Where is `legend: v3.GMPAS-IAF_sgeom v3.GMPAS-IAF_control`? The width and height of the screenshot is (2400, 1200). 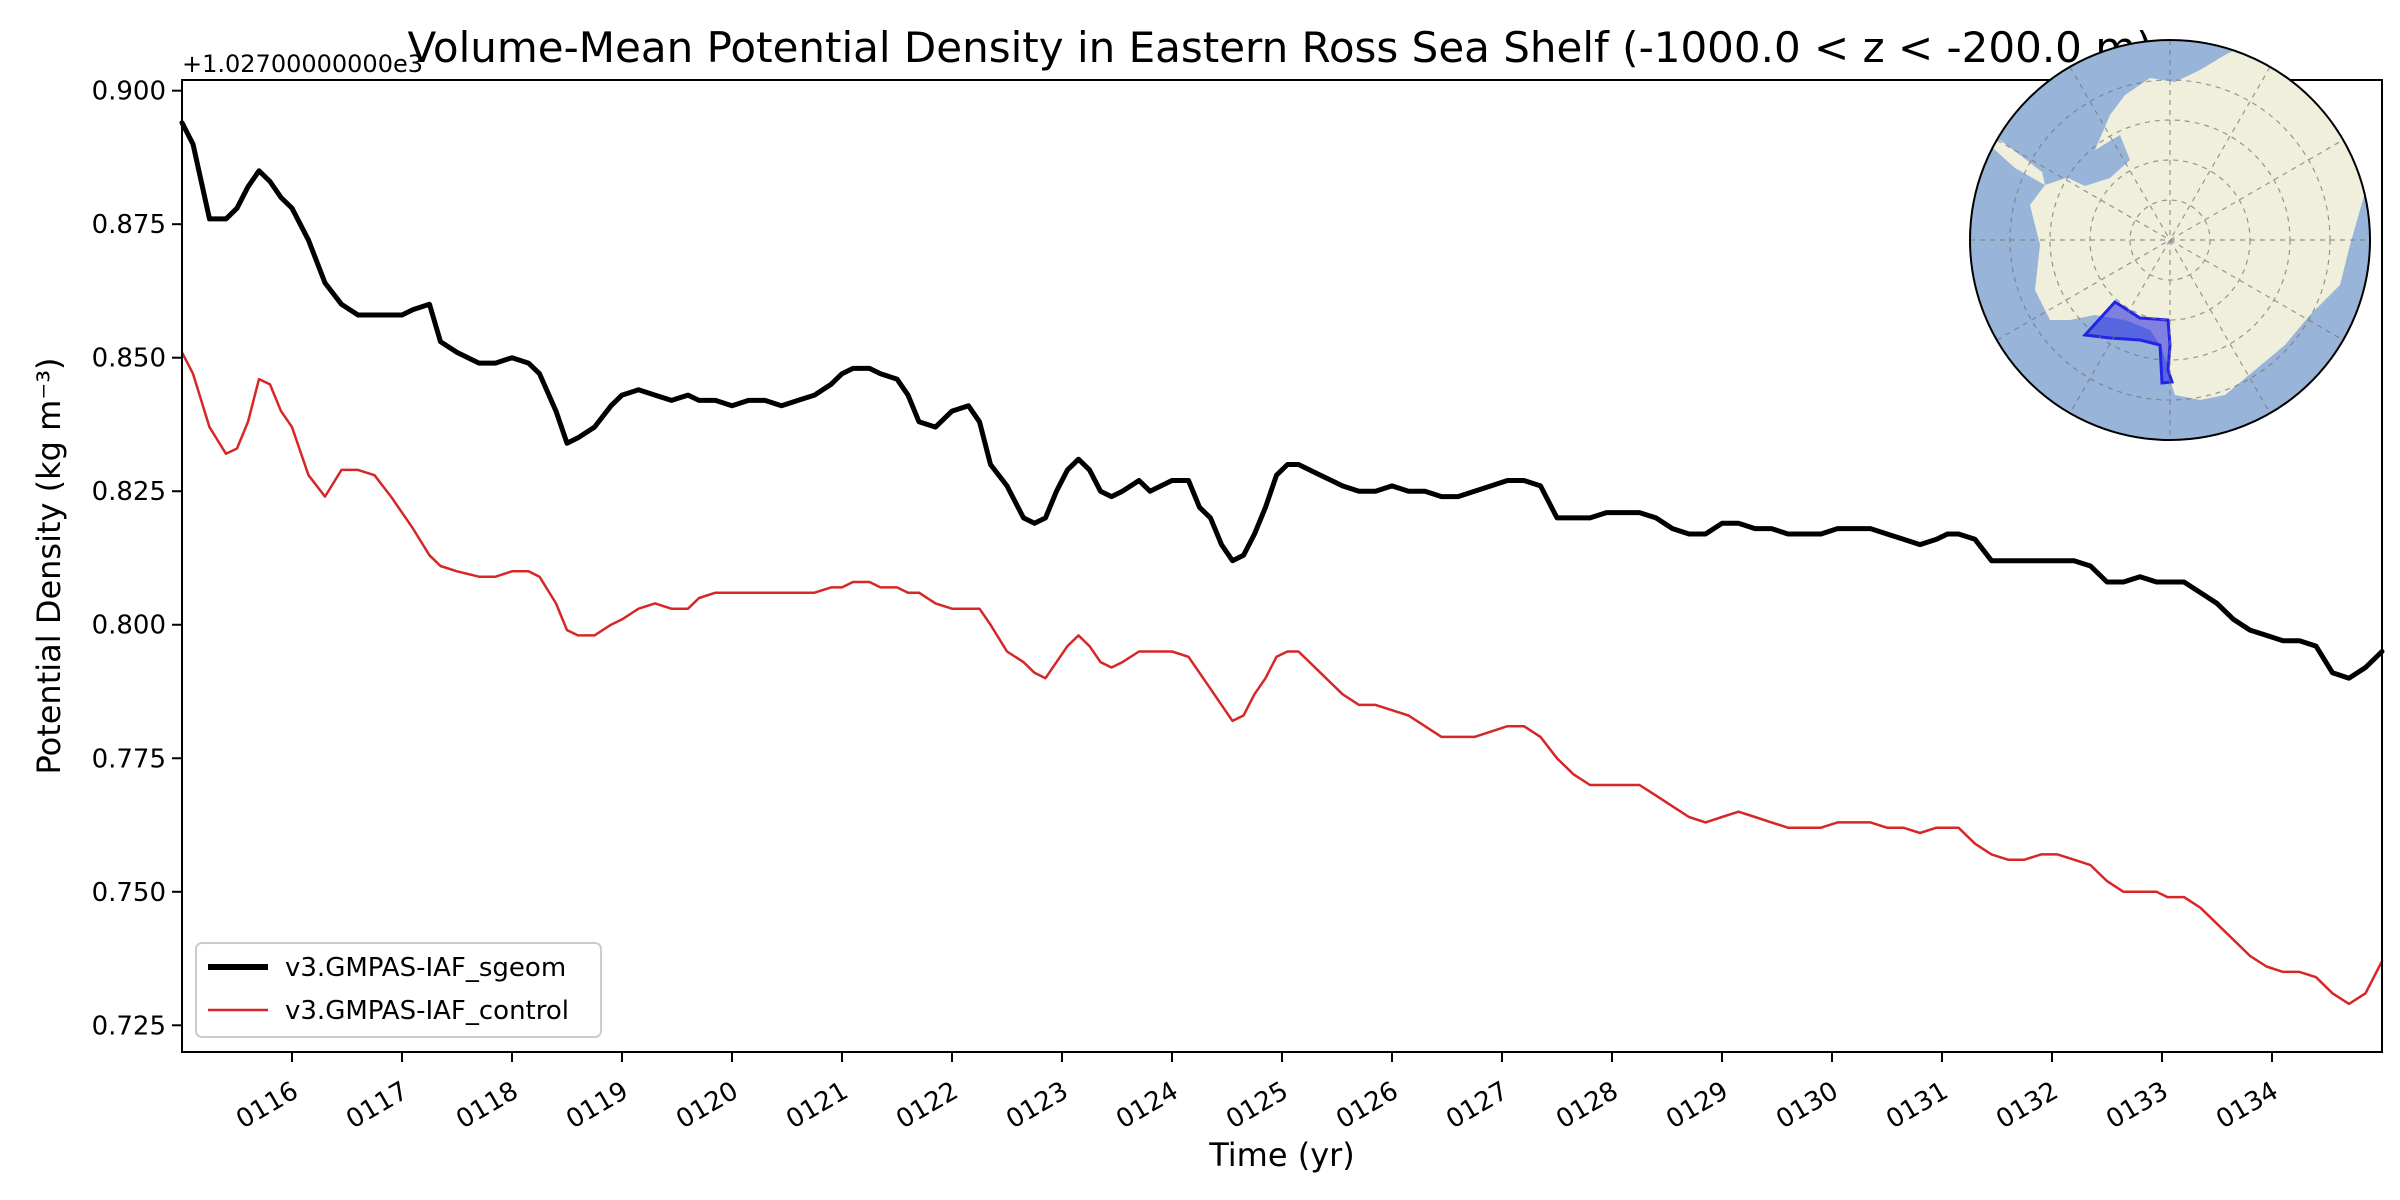 legend: v3.GMPAS-IAF_sgeom v3.GMPAS-IAF_control is located at coordinates (398, 990).